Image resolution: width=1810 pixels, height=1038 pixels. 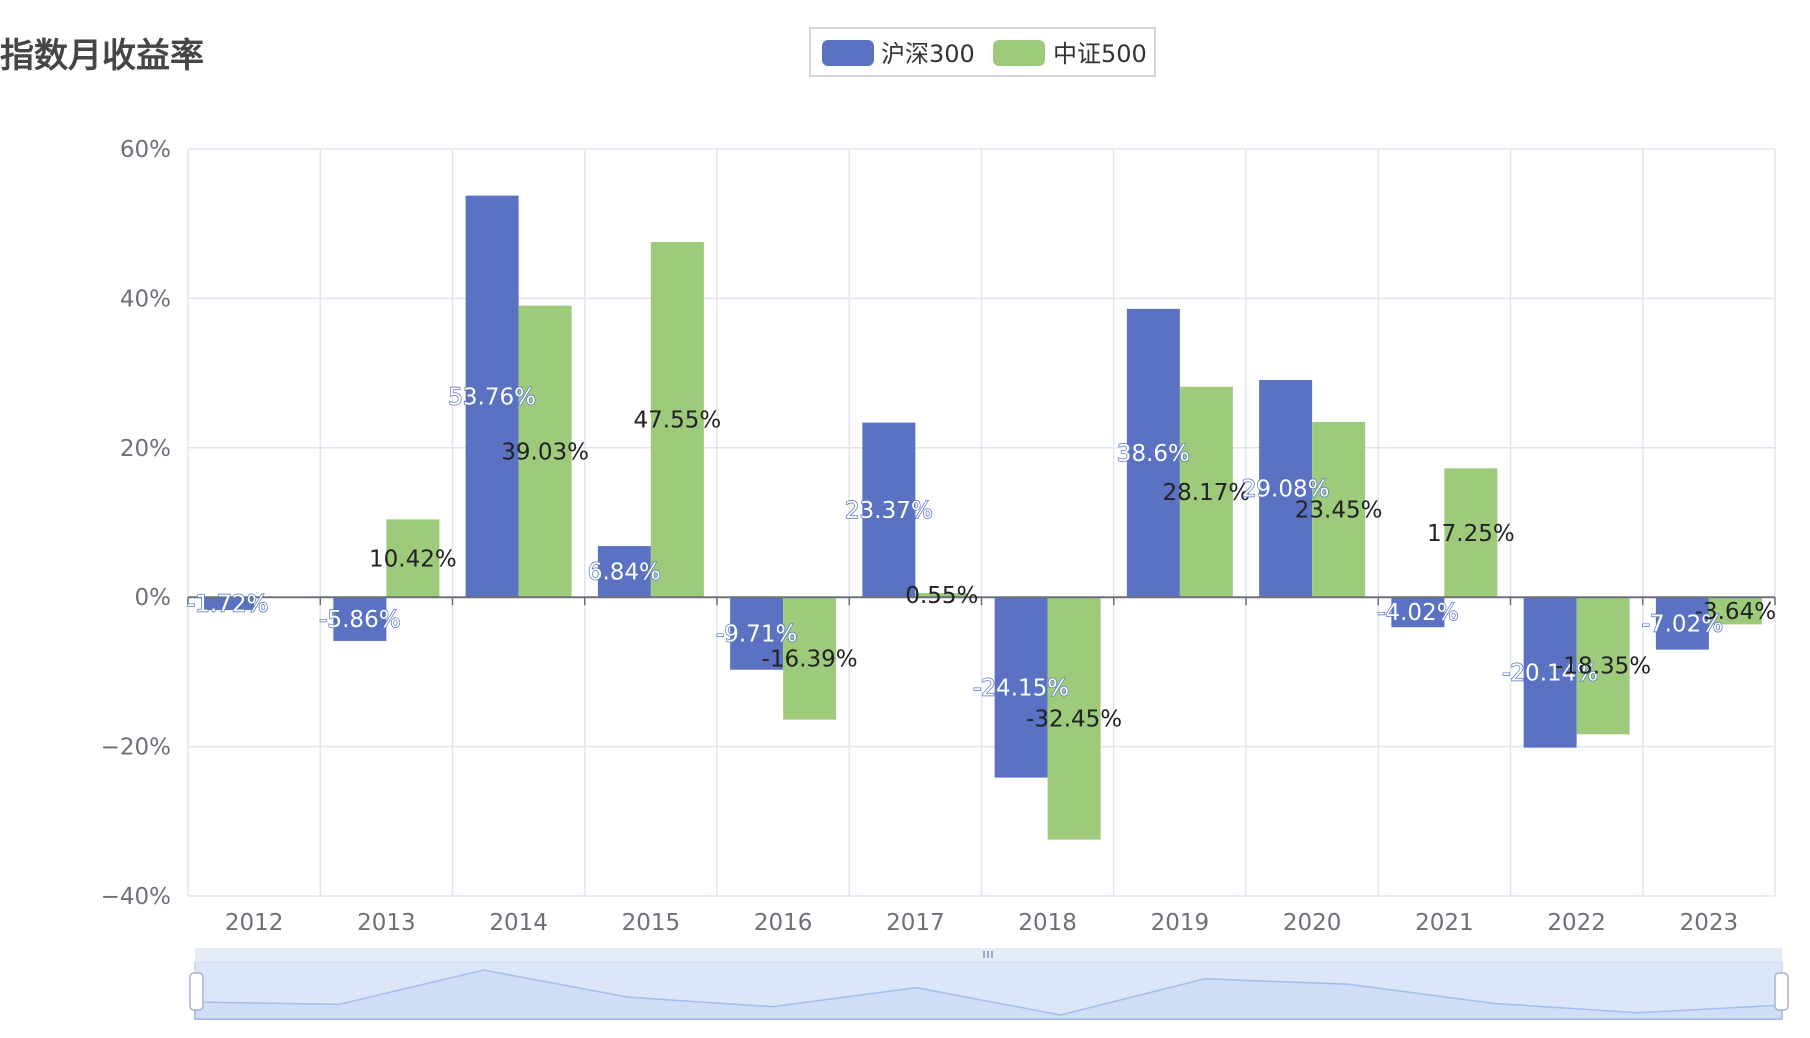 I want to click on legend-item-zz500: 中证500, so click(x=1070, y=54).